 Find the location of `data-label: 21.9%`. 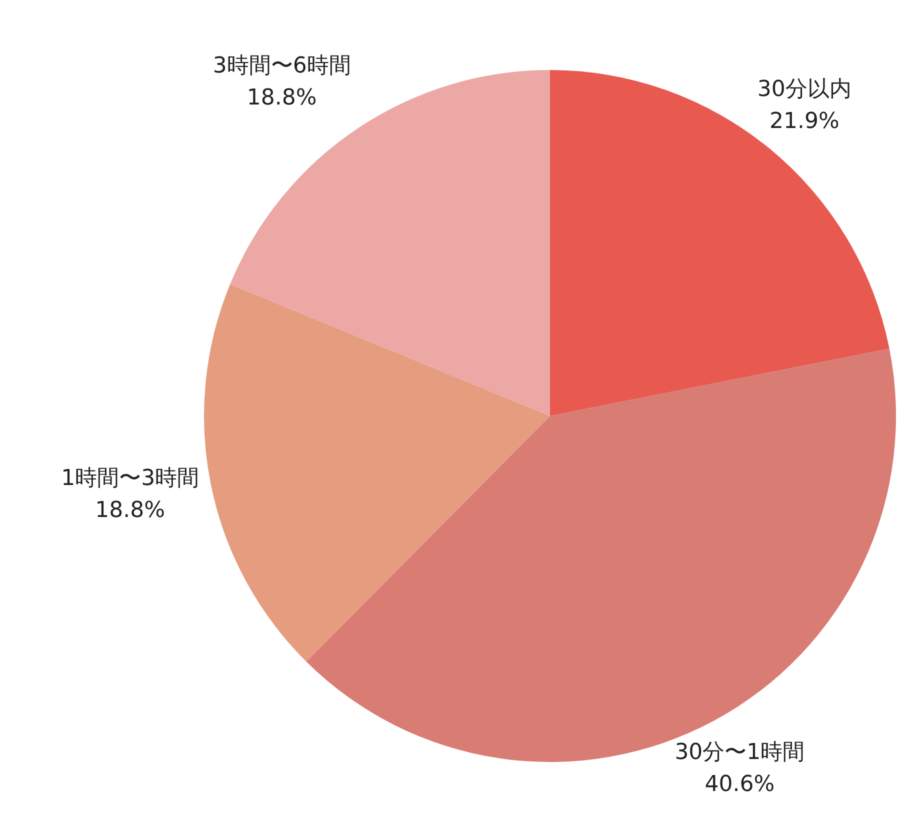

data-label: 21.9% is located at coordinates (804, 121).